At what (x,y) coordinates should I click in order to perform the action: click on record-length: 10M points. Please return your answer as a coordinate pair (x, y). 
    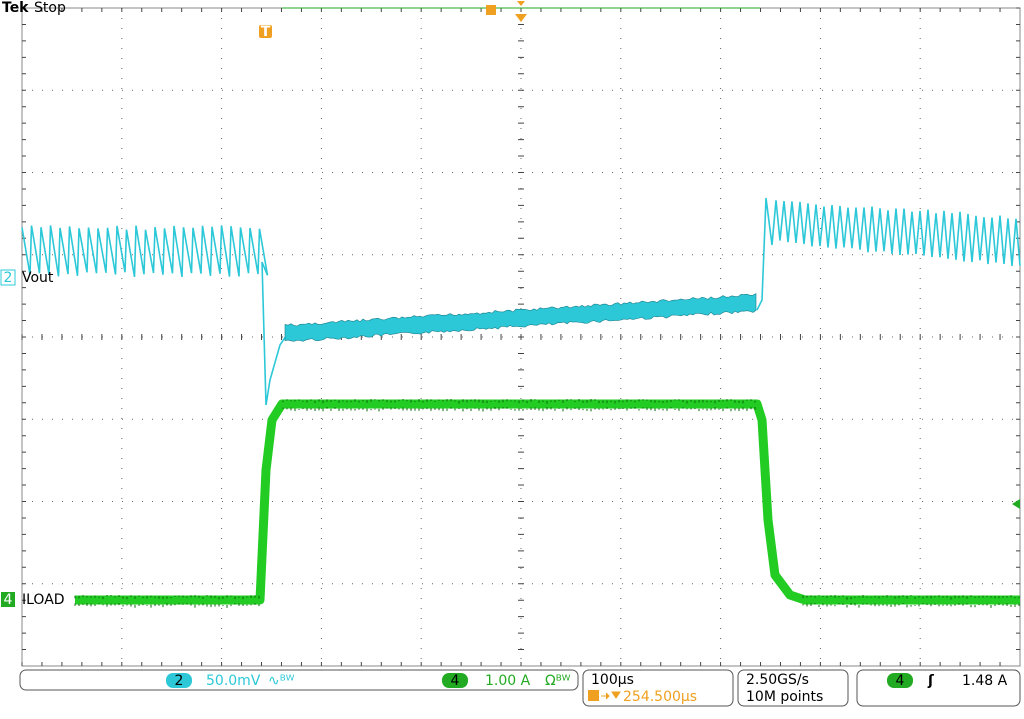
    Looking at the image, I should click on (784, 697).